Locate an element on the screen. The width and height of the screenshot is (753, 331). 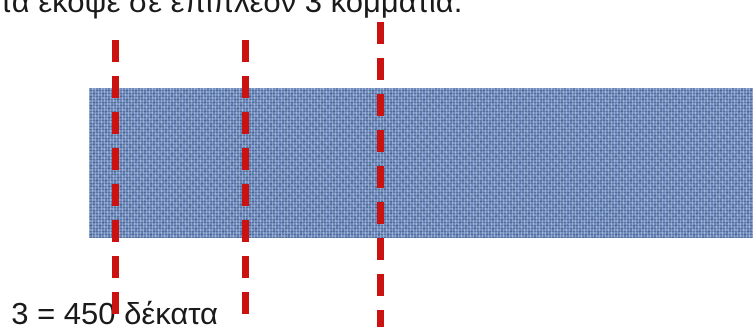
bottom-equation: : 3 = 450 δέκατα is located at coordinates (109, 313).